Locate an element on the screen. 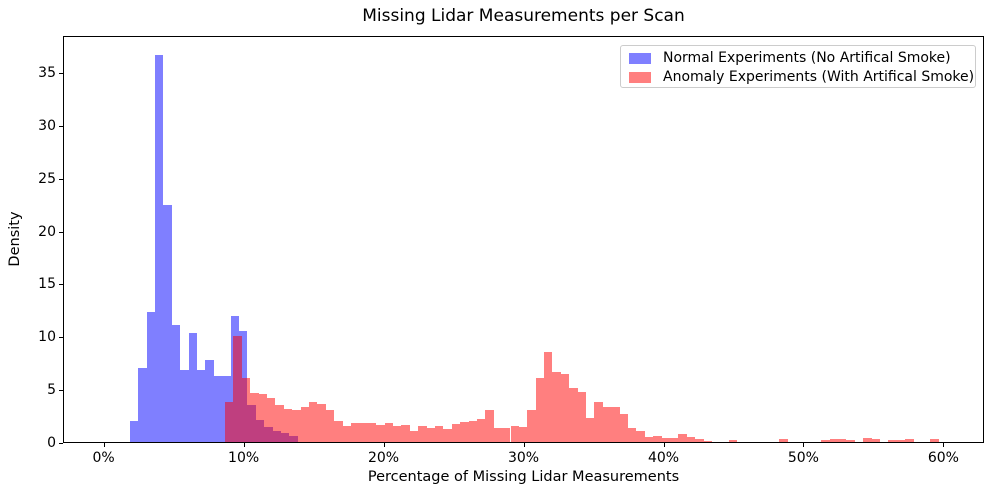  y-tick-label: 10 is located at coordinates (47, 337).